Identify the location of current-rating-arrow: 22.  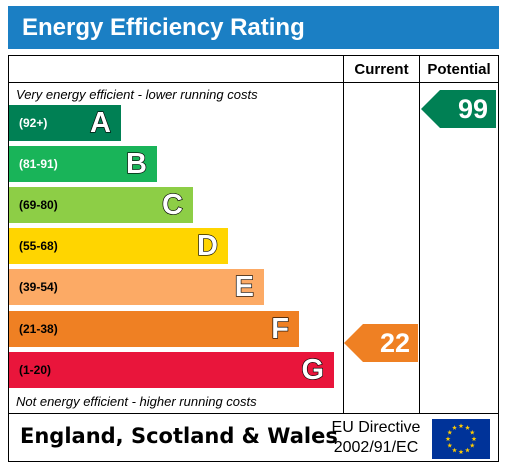
(381, 343).